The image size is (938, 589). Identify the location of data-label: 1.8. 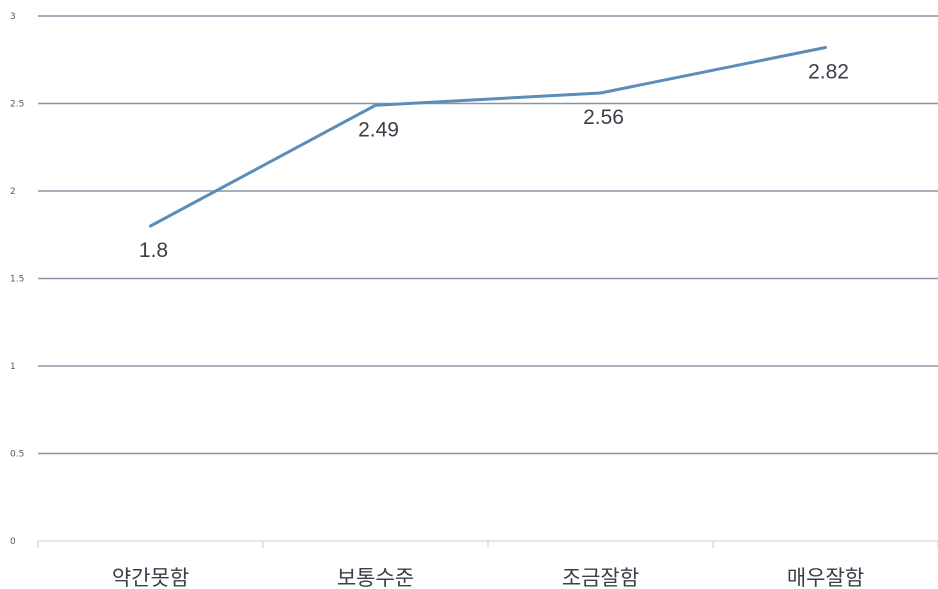
(153, 250).